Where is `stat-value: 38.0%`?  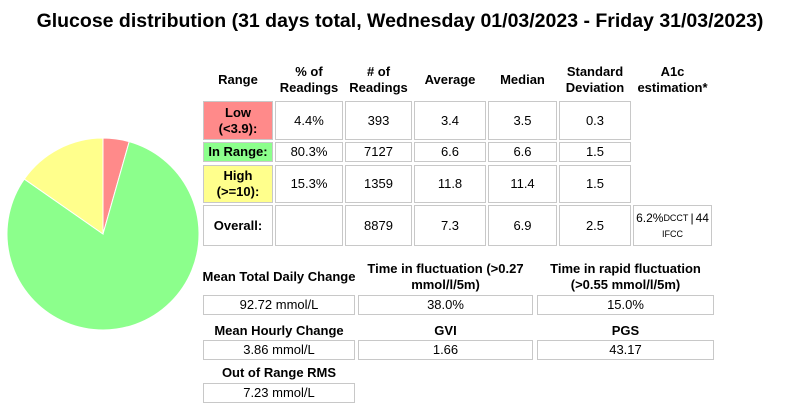
stat-value: 38.0% is located at coordinates (445, 305).